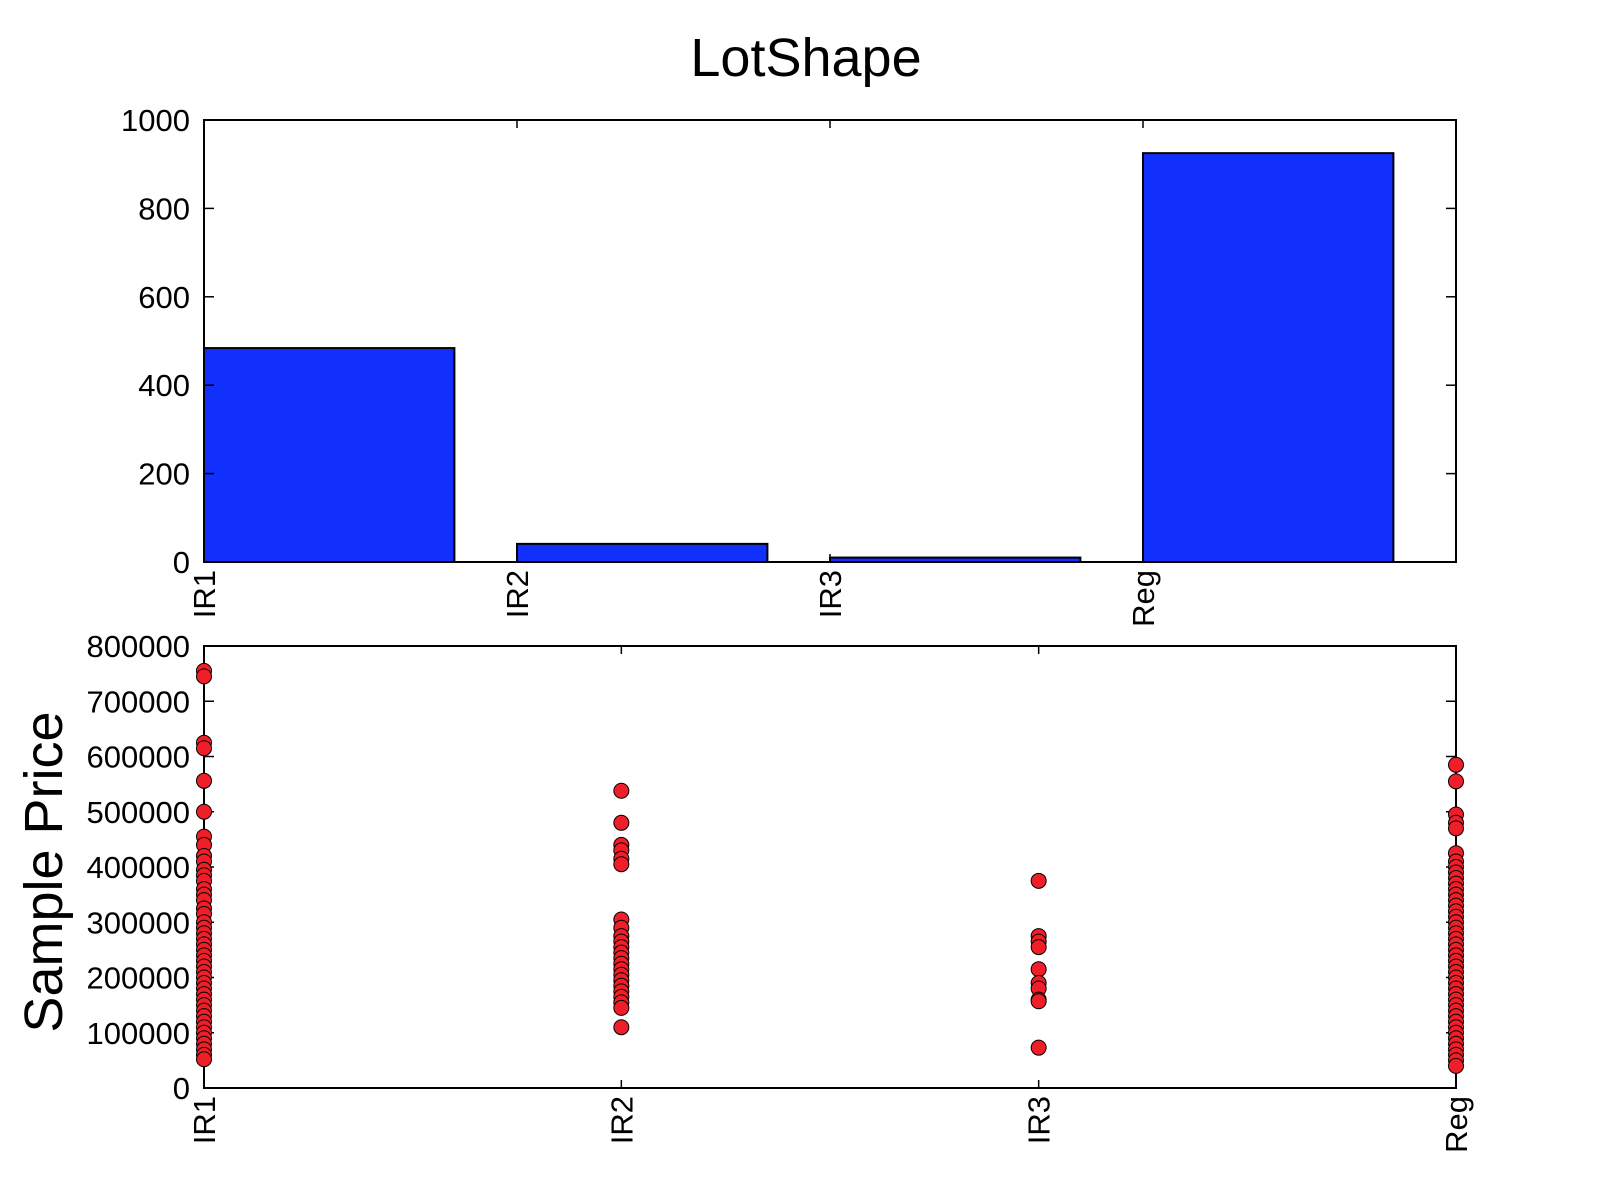 The image size is (1600, 1200). Describe the element at coordinates (138, 701) in the screenshot. I see `scatter-y-tick-label: 700000` at that location.